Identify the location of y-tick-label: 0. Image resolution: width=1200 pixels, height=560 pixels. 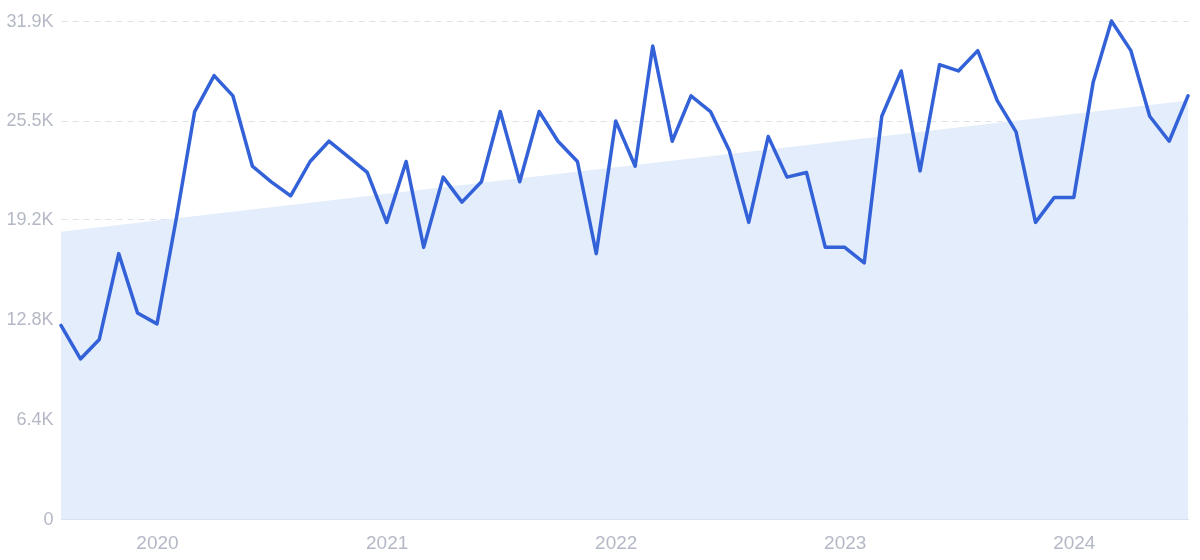
(48, 518).